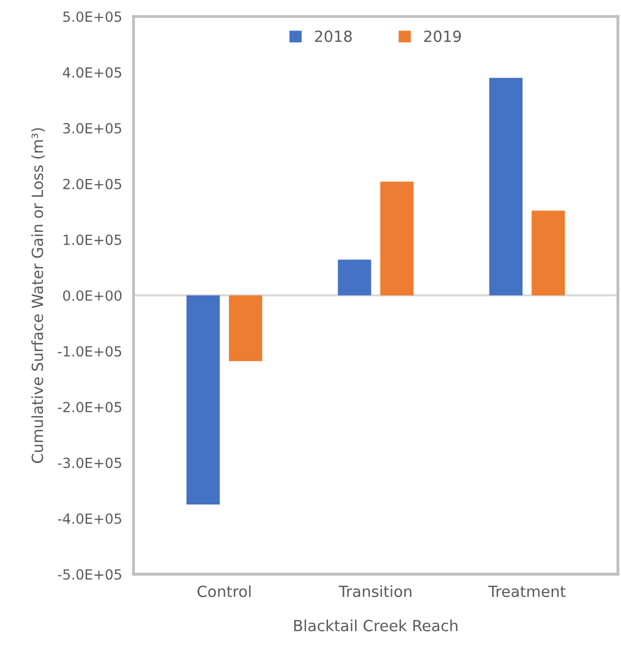 The image size is (621, 660). Describe the element at coordinates (333, 36) in the screenshot. I see `legend-label: 2018` at that location.